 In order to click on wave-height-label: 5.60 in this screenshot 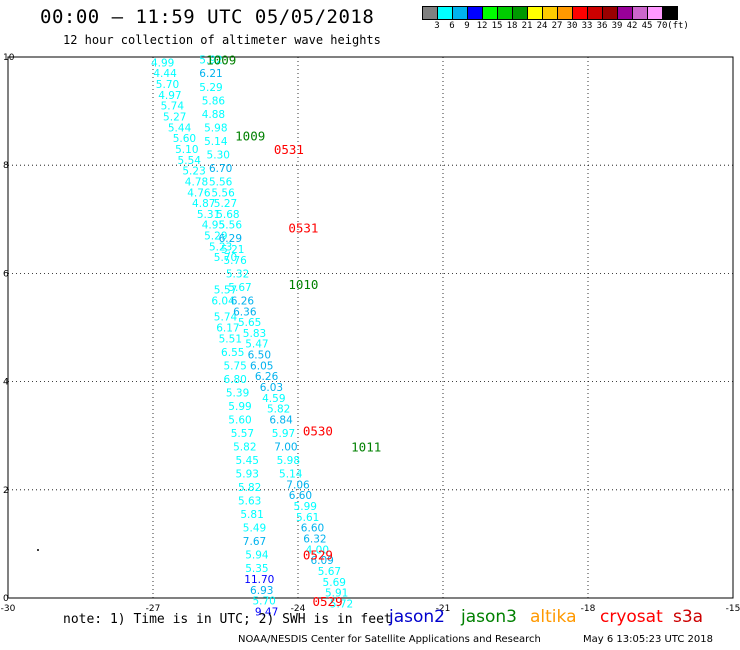, I will do `click(239, 420)`.